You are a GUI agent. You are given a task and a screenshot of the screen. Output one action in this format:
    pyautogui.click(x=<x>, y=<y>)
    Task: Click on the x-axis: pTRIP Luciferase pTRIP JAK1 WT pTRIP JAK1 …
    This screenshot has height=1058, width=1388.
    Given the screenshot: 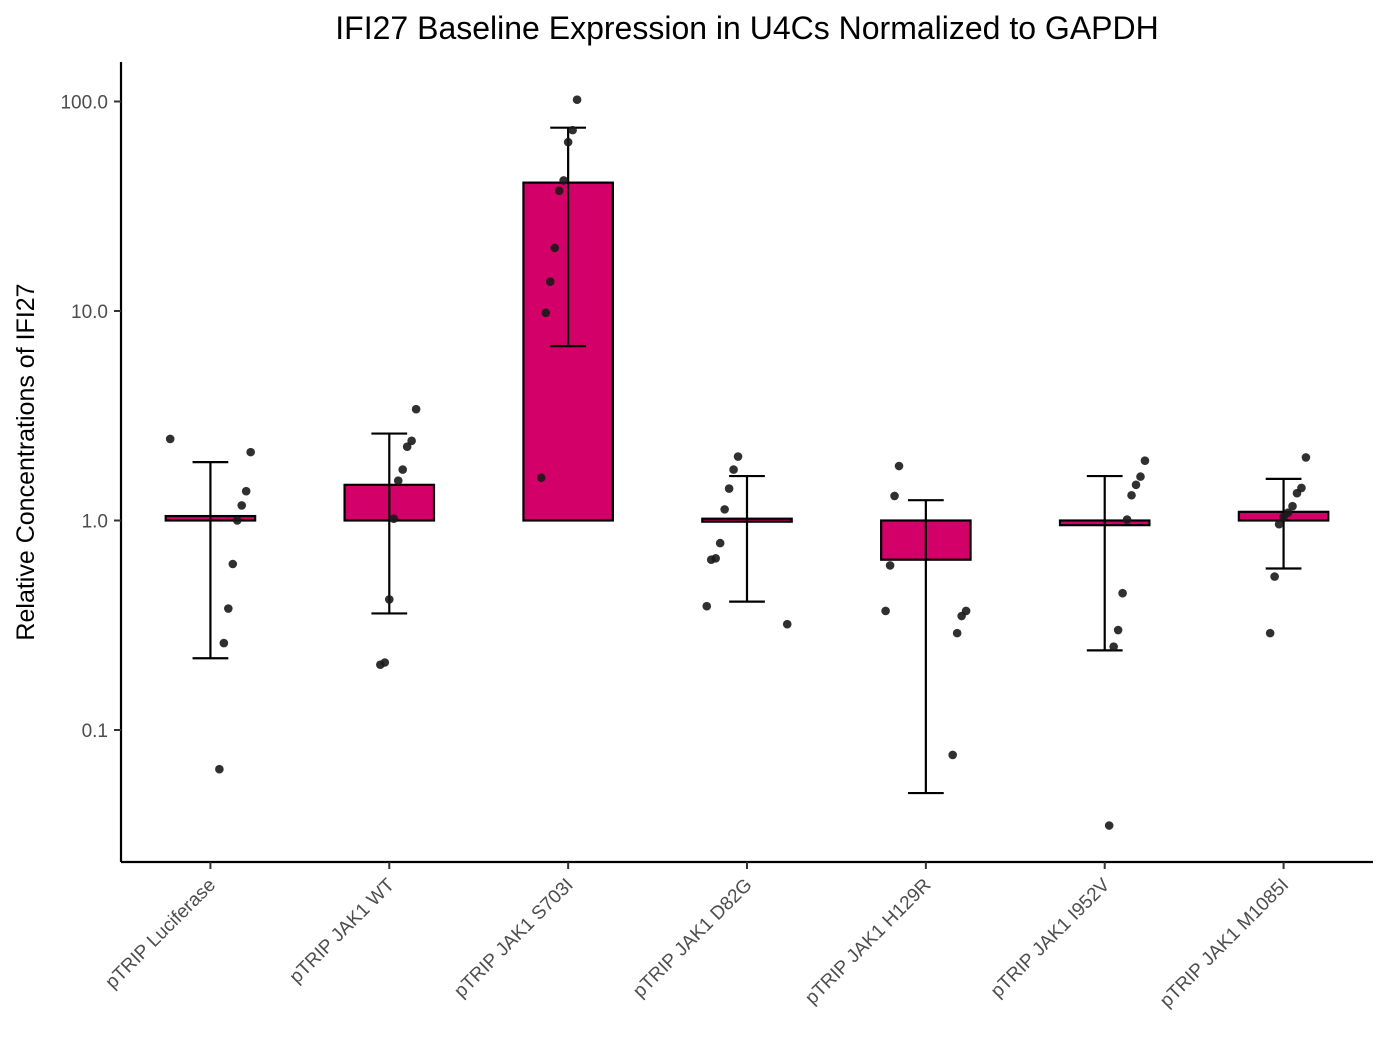 What is the action you would take?
    pyautogui.click(x=737, y=936)
    